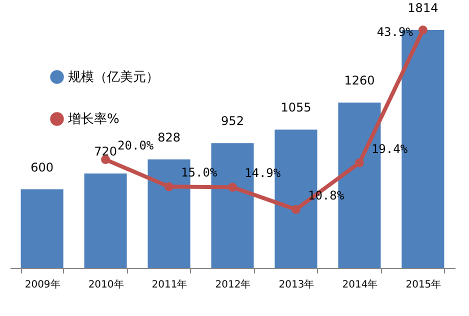 The height and width of the screenshot is (316, 469). Describe the element at coordinates (113, 77) in the screenshot. I see `legend-label: 规模（亿美元）` at that location.